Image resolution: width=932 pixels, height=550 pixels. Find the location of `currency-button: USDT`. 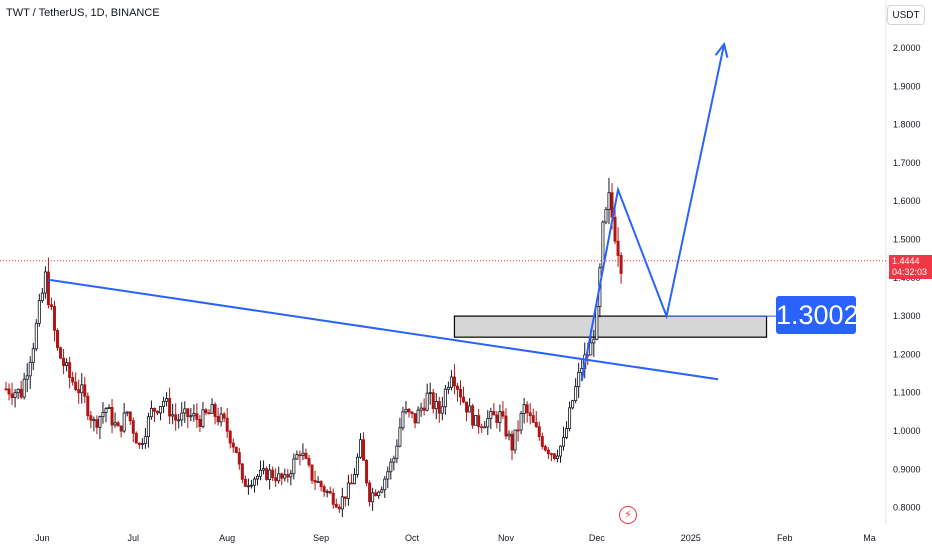

currency-button: USDT is located at coordinates (906, 15).